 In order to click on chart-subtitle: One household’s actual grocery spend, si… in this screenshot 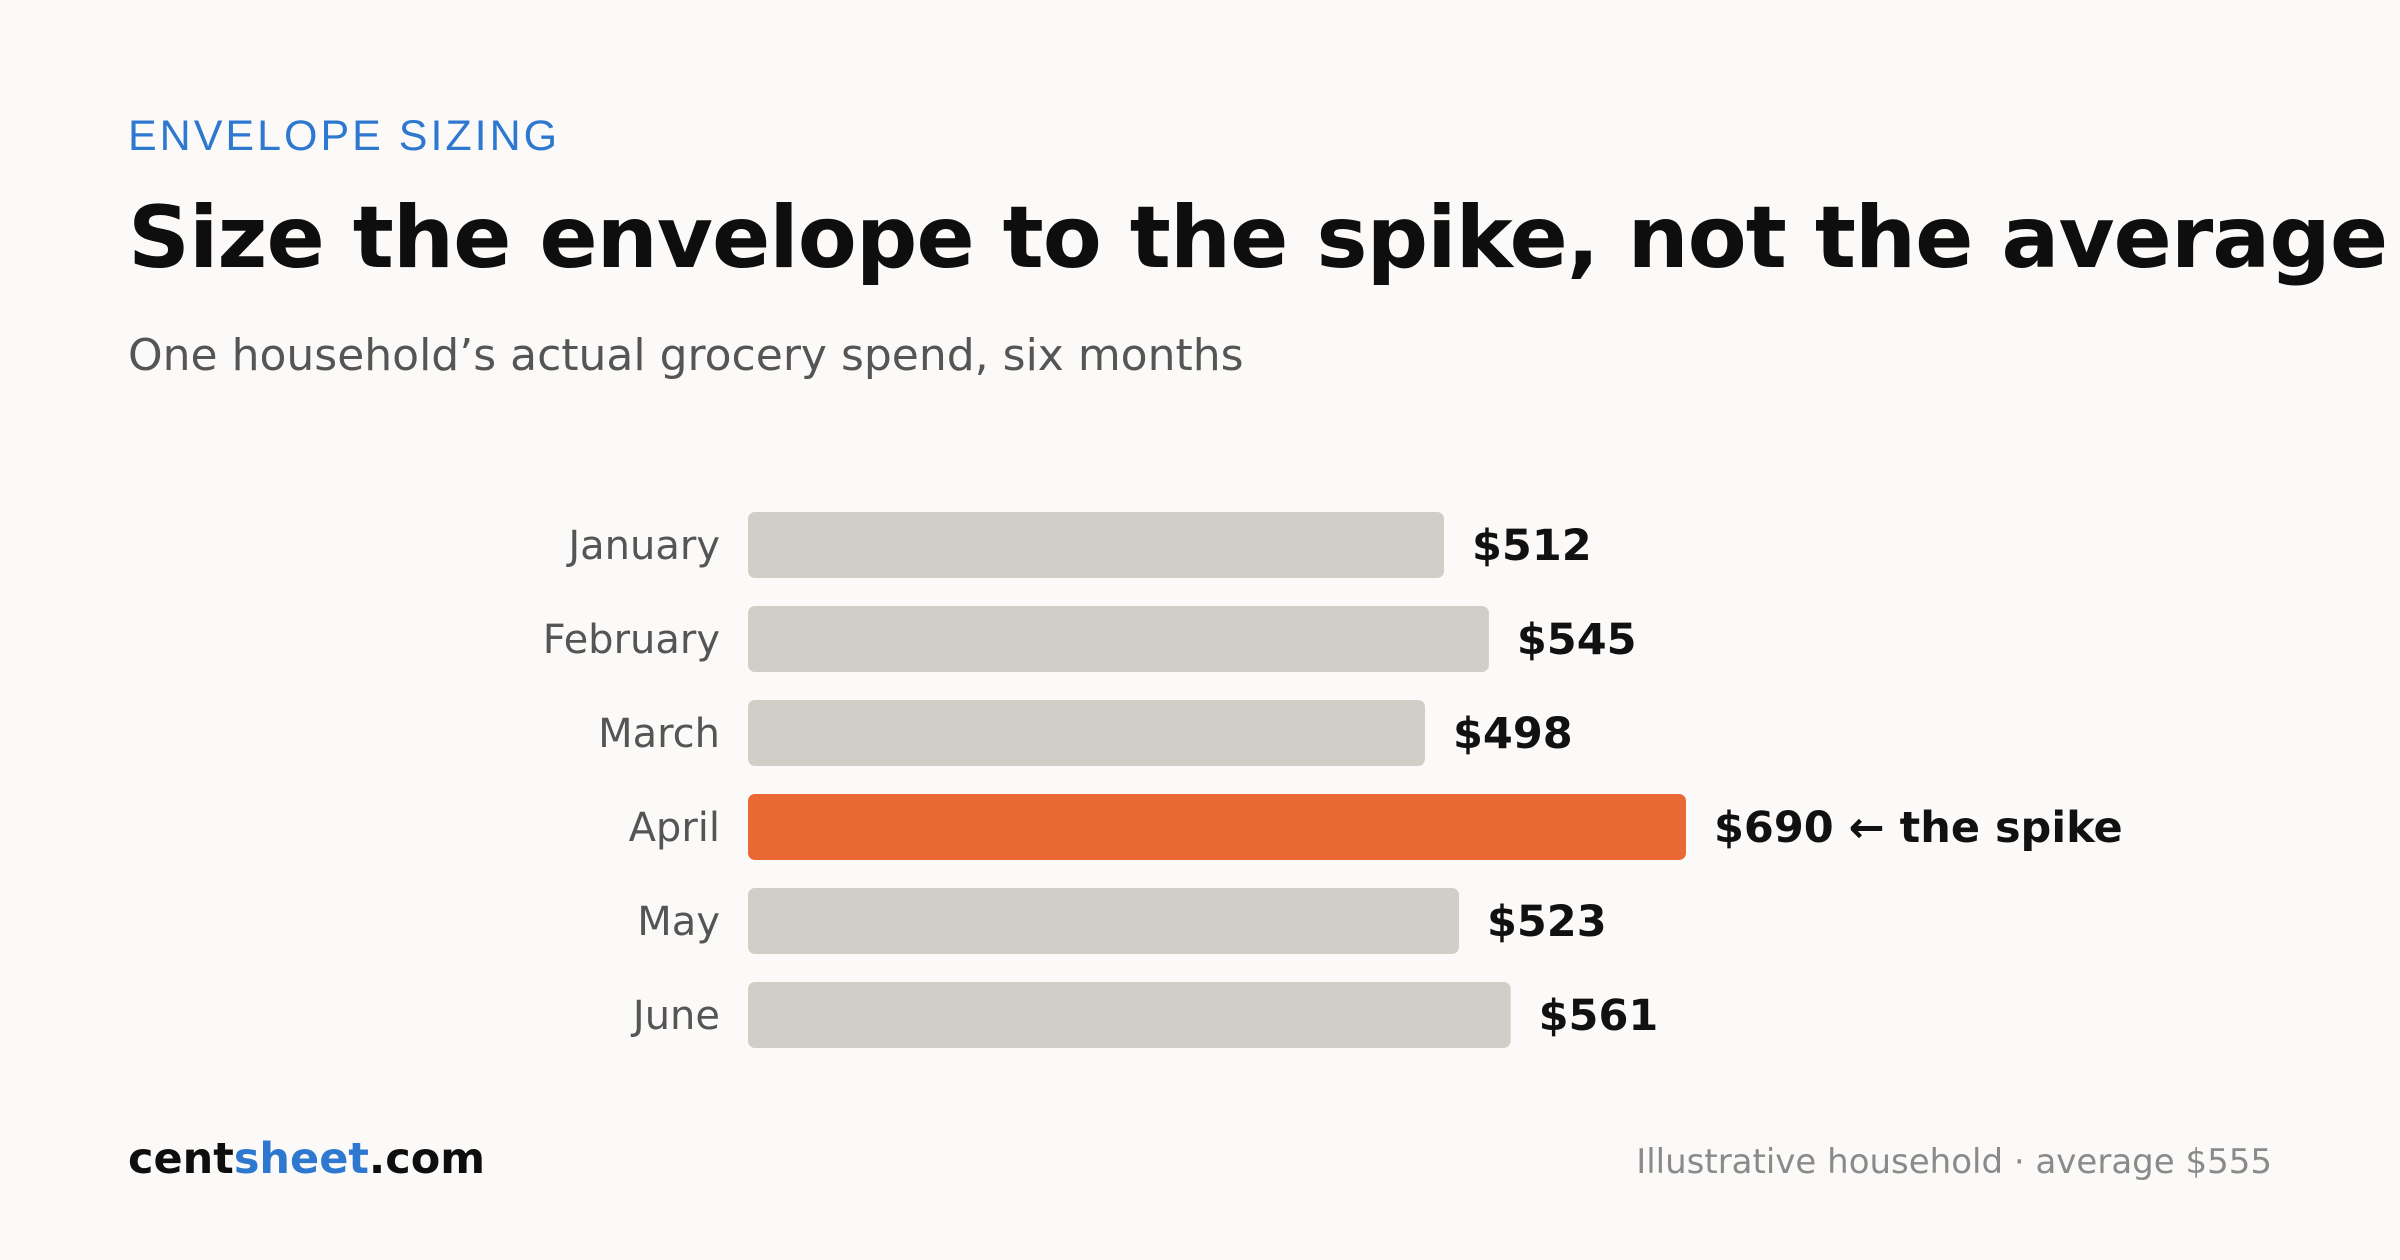, I will do `click(686, 355)`.